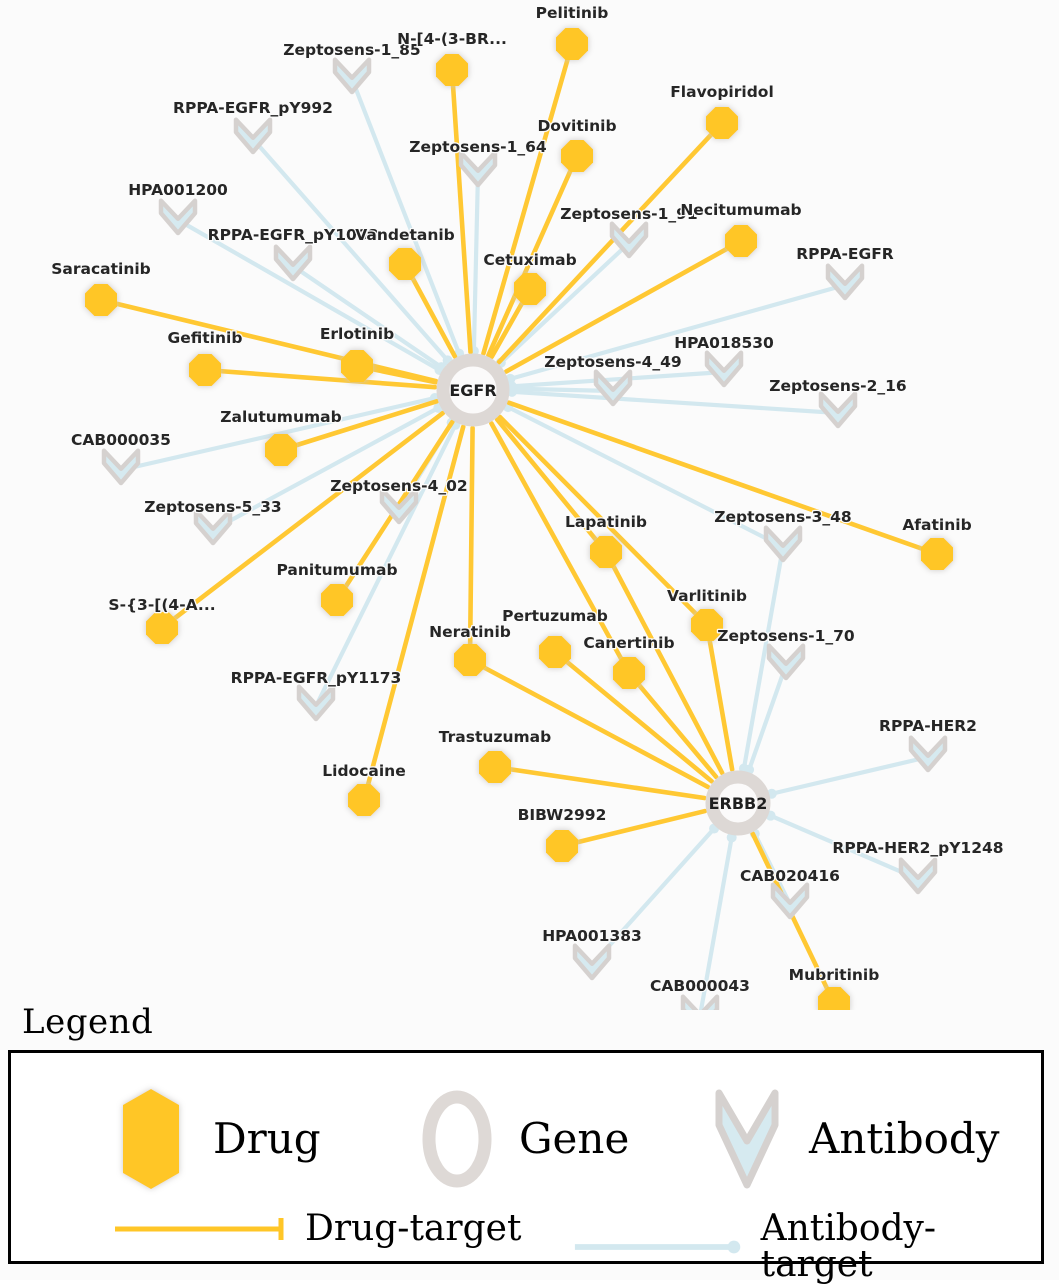  I want to click on antibody-node-label: Zeptosens-1_85, so click(351, 50).